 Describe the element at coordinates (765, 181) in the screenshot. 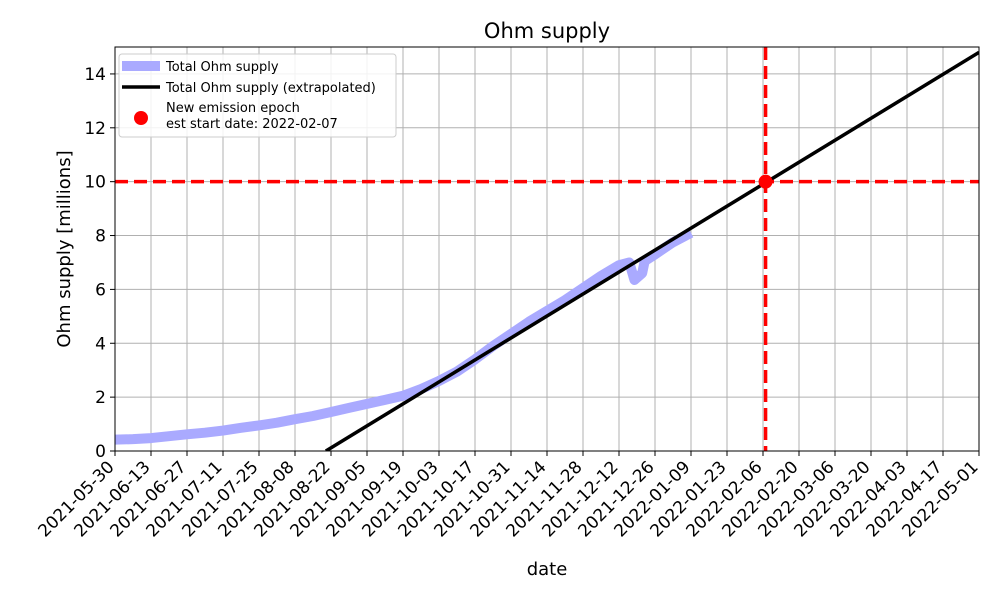

I see `emission-epoch-point` at that location.